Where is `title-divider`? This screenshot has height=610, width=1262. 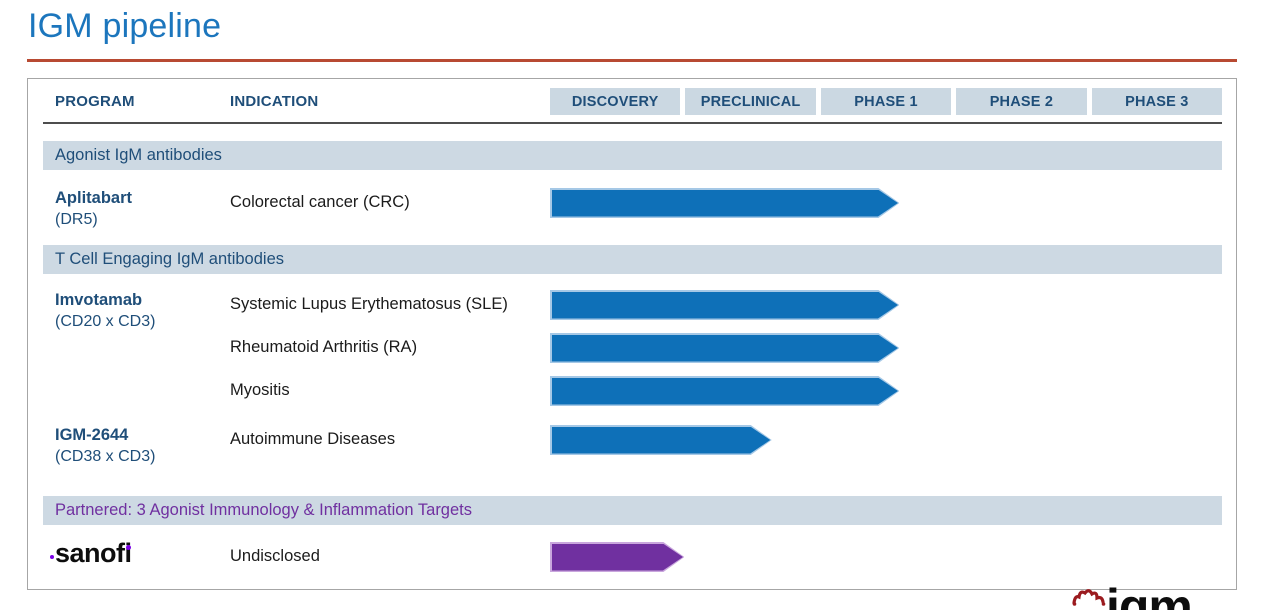 title-divider is located at coordinates (632, 60).